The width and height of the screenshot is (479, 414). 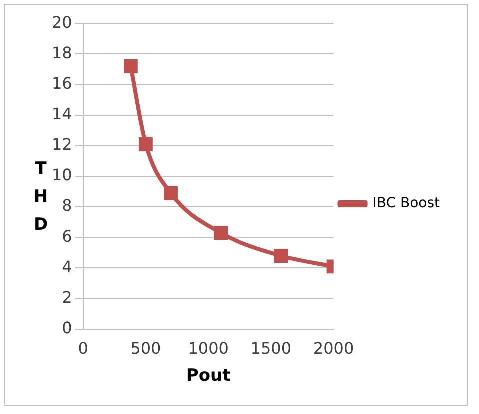 I want to click on legend-label: IBC Boost, so click(x=406, y=204).